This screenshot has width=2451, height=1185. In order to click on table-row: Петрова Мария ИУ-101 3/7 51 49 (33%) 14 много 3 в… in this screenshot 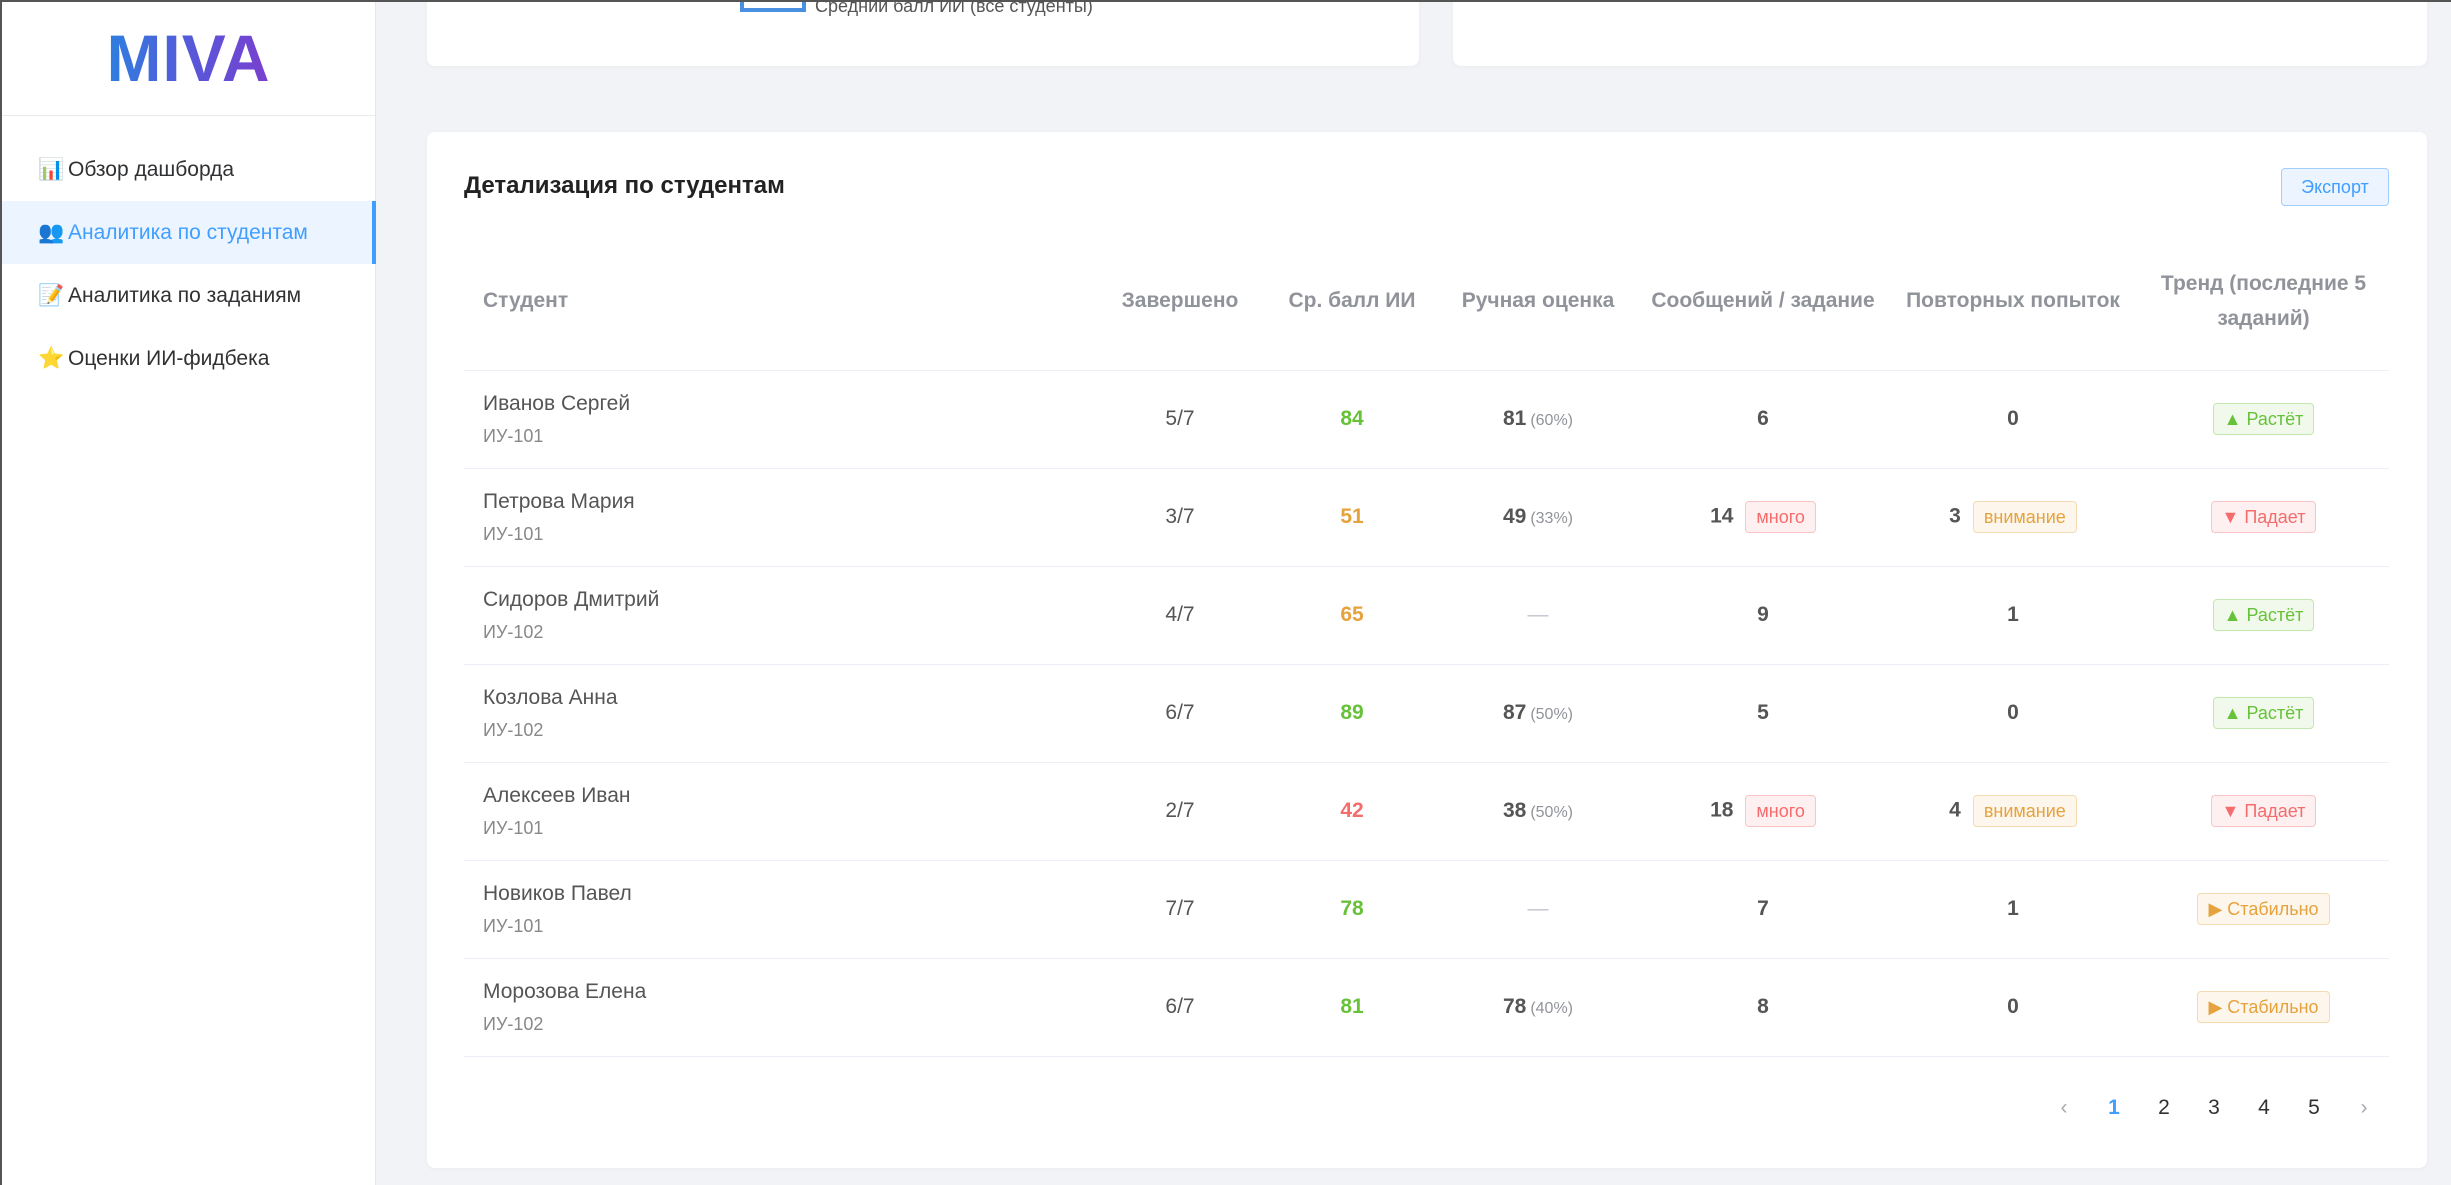, I will do `click(1426, 517)`.